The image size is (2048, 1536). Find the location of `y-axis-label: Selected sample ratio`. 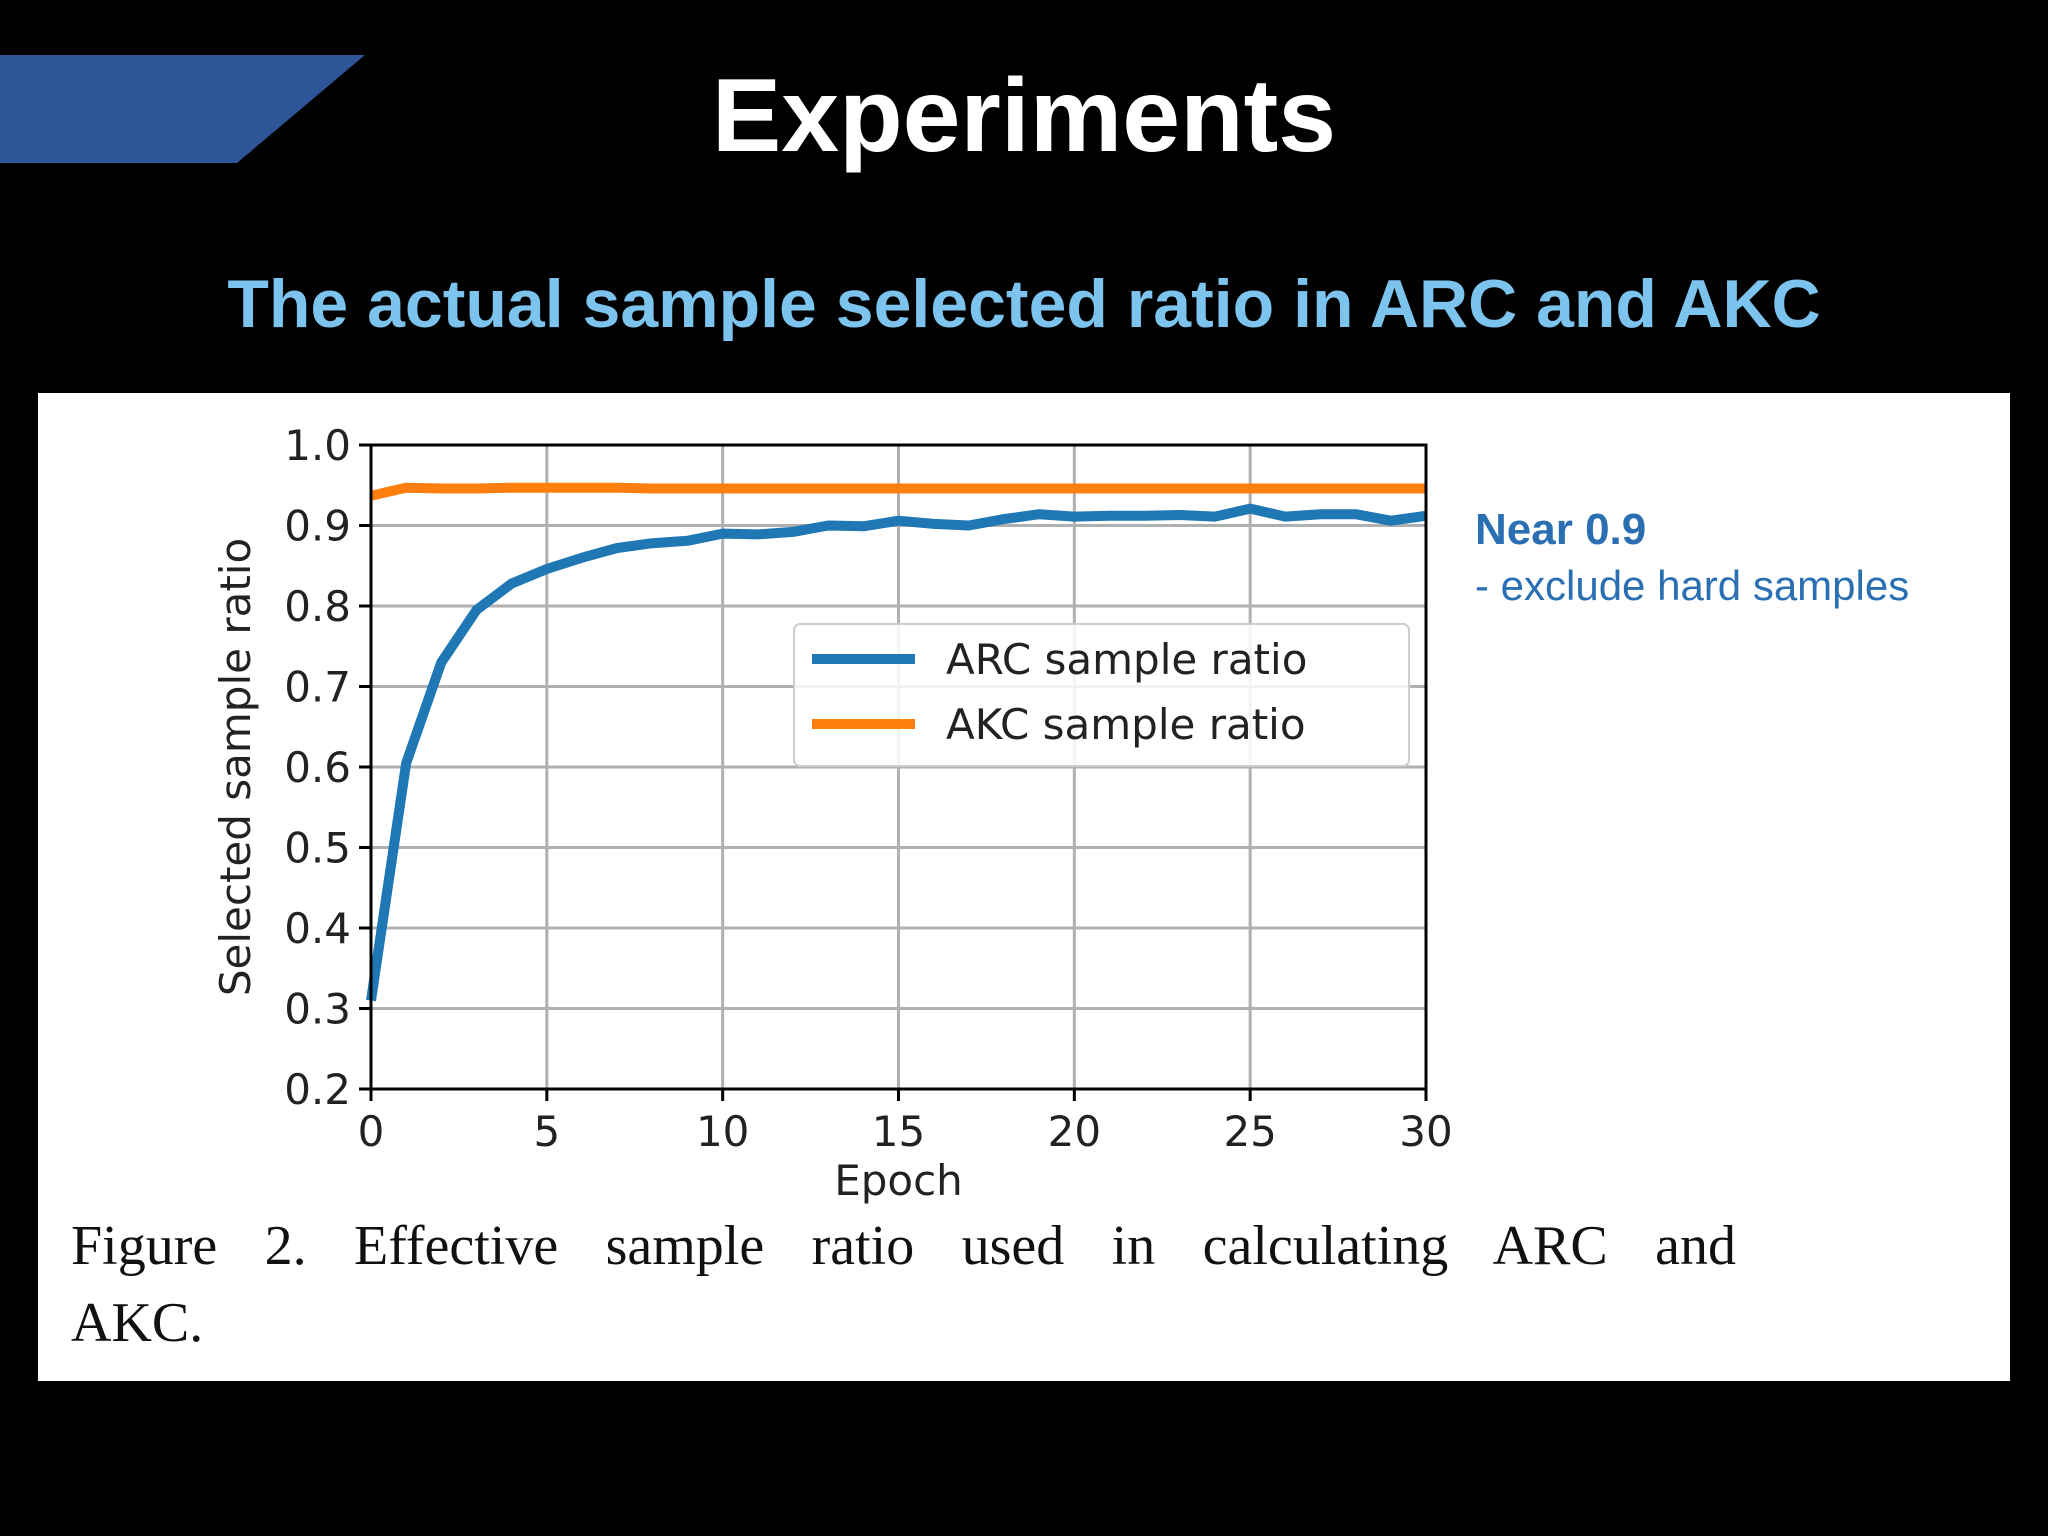

y-axis-label: Selected sample ratio is located at coordinates (235, 767).